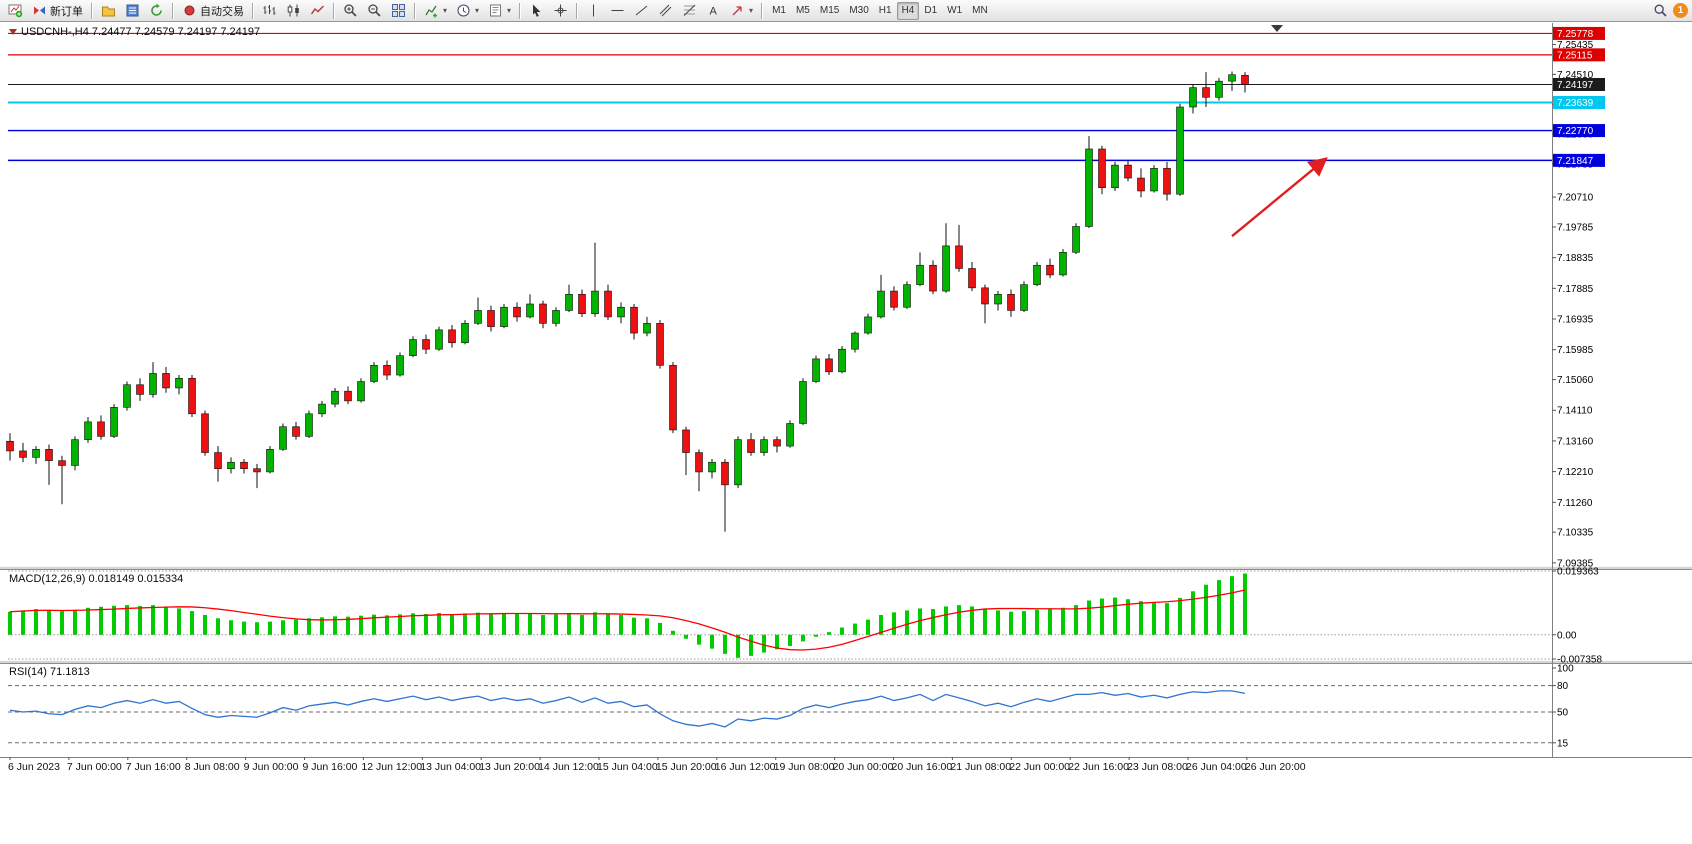 This screenshot has width=1692, height=844. Describe the element at coordinates (780, 97) in the screenshot. I see `horizontal-lines` at that location.